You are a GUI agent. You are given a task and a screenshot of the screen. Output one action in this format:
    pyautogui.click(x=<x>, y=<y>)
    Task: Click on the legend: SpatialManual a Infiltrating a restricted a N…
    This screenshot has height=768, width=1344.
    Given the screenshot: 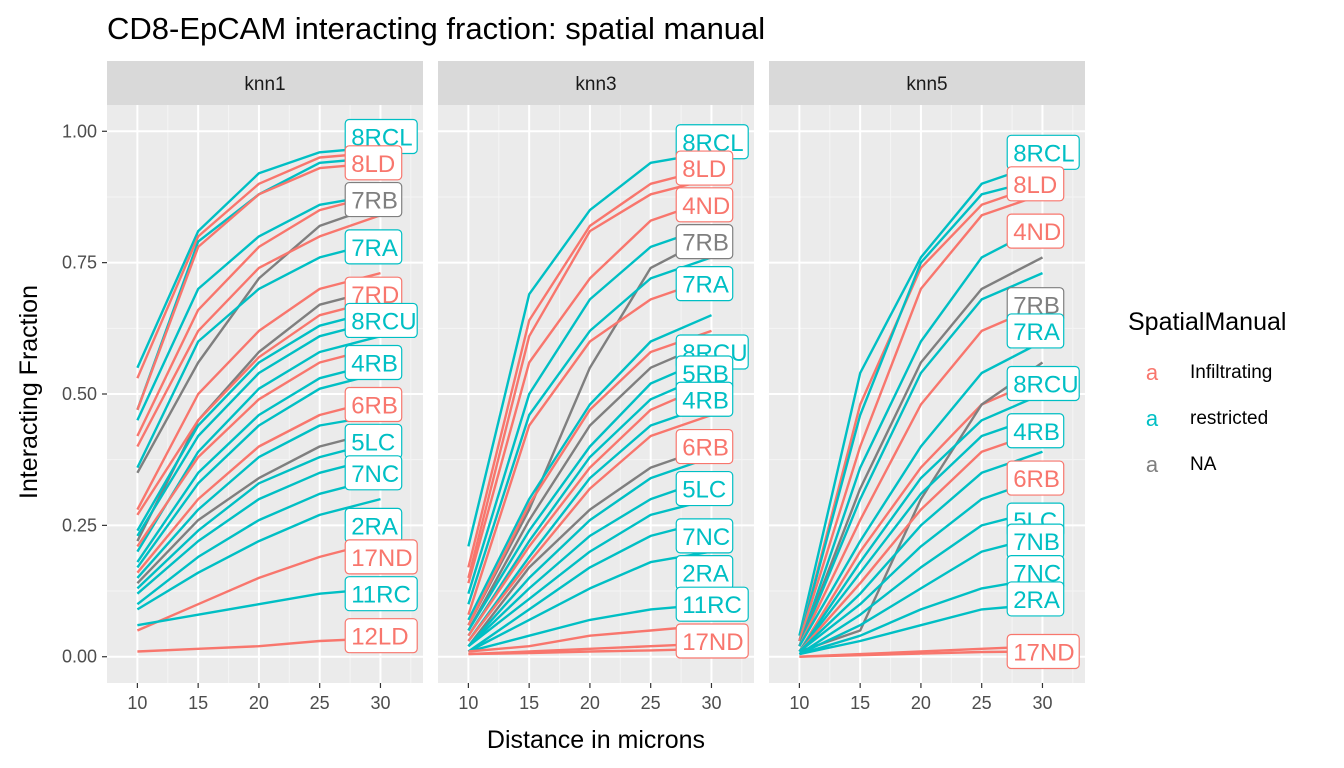 What is the action you would take?
    pyautogui.click(x=1207, y=392)
    